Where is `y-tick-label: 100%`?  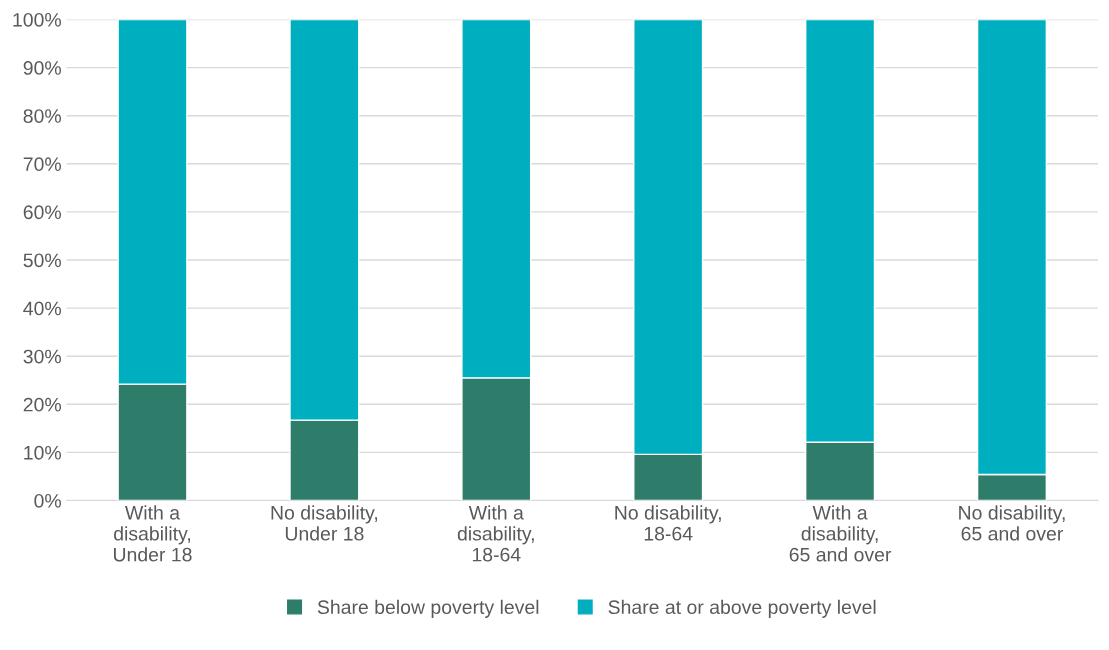
y-tick-label: 100% is located at coordinates (37, 19).